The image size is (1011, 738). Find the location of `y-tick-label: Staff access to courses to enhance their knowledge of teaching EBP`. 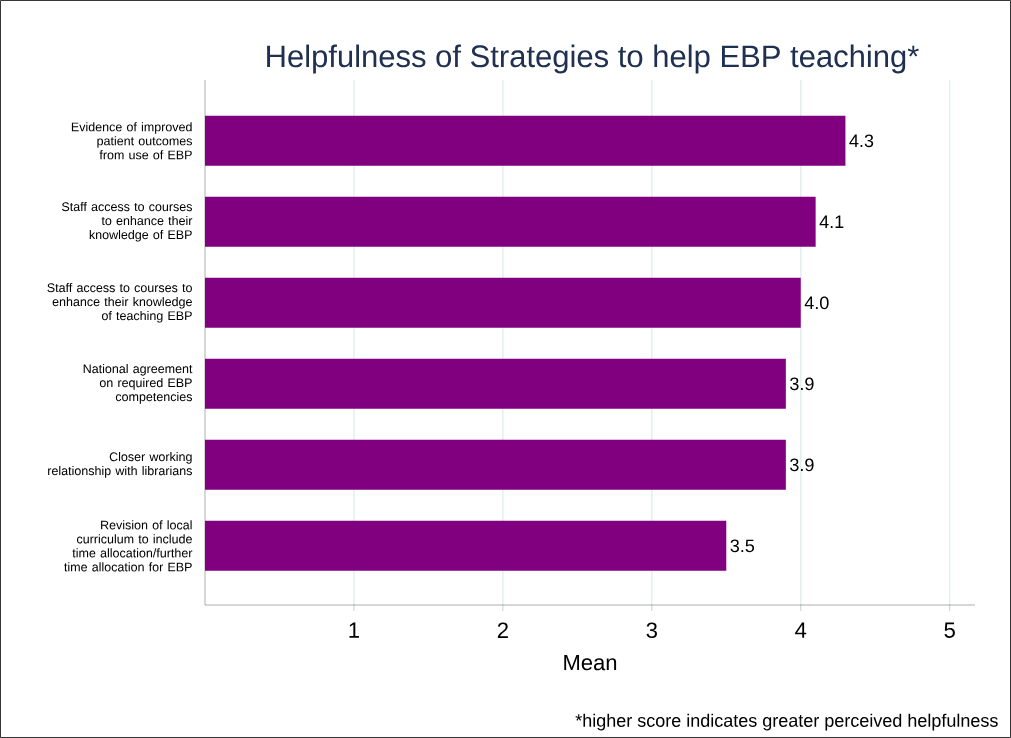

y-tick-label: Staff access to courses to enhance their knowledge of teaching EBP is located at coordinates (119, 302).